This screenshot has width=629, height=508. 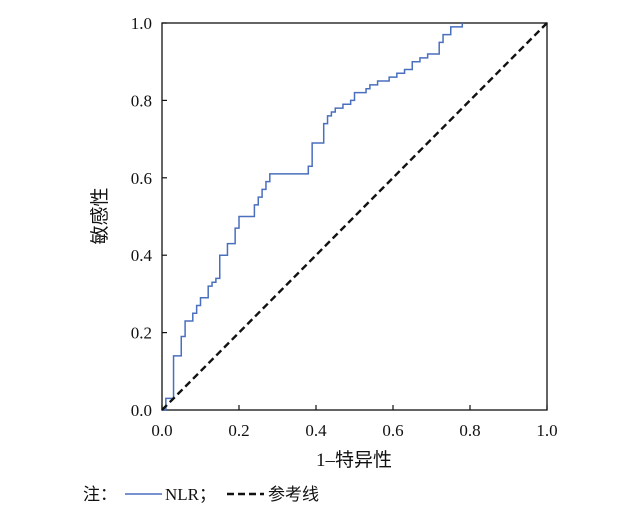 I want to click on legend-ref-label: 参考线, so click(x=293, y=494).